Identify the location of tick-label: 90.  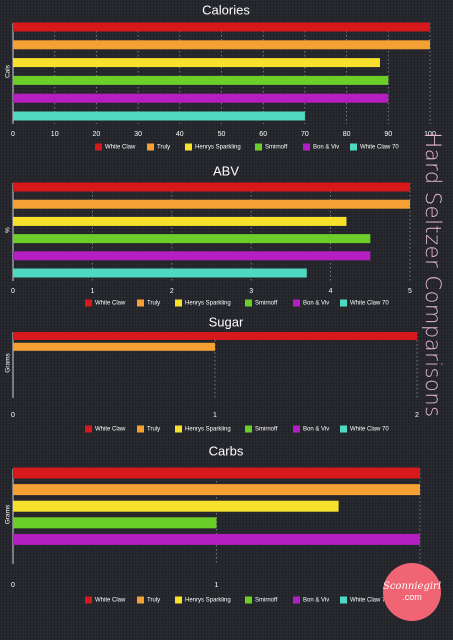
(388, 134).